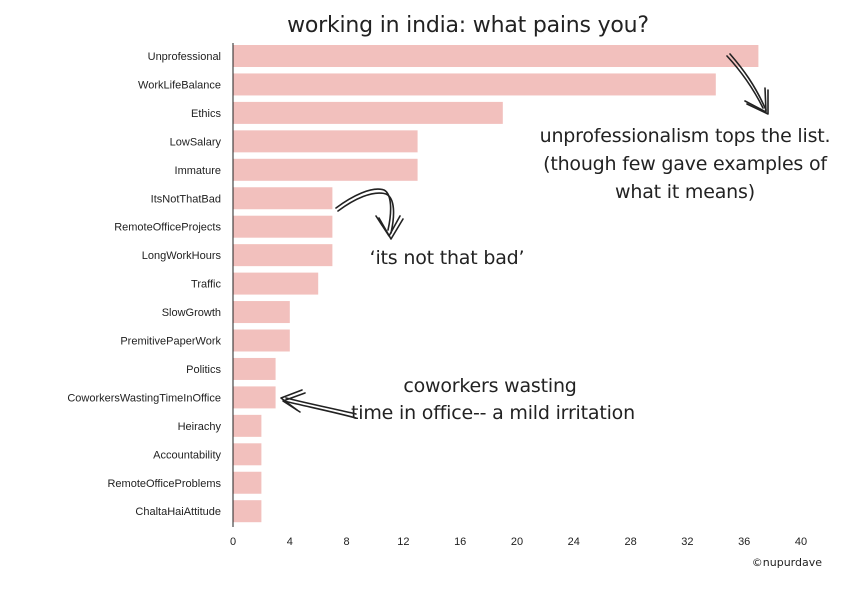 The height and width of the screenshot is (608, 853). Describe the element at coordinates (493, 413) in the screenshot. I see `annotation-coworkers-line-2: time in office-- a mild irritation` at that location.